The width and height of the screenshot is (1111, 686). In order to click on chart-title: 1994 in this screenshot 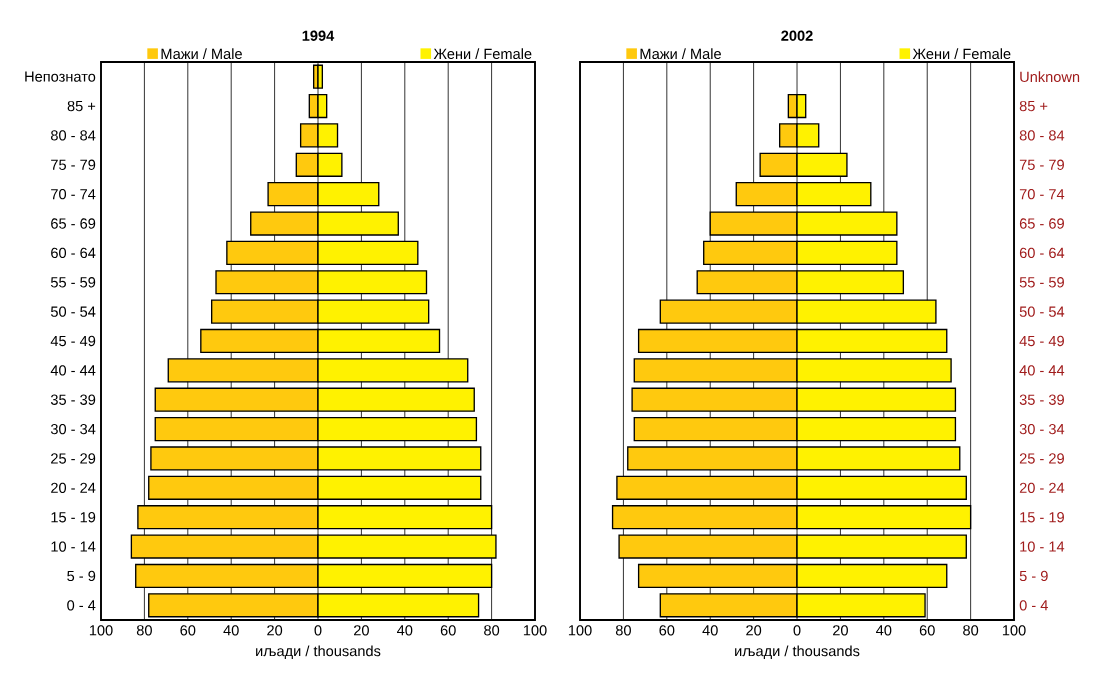, I will do `click(318, 35)`.